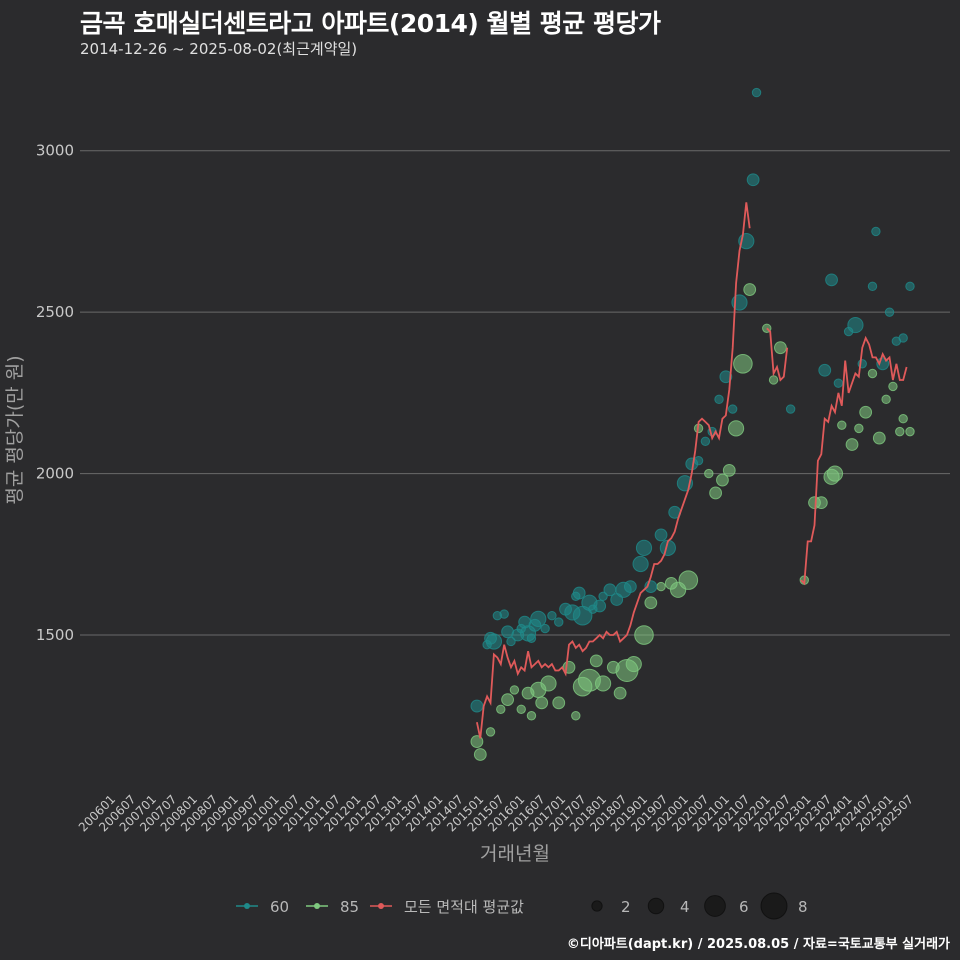 The image size is (960, 960). What do you see at coordinates (744, 907) in the screenshot?
I see `legend-size-label-6: 6` at bounding box center [744, 907].